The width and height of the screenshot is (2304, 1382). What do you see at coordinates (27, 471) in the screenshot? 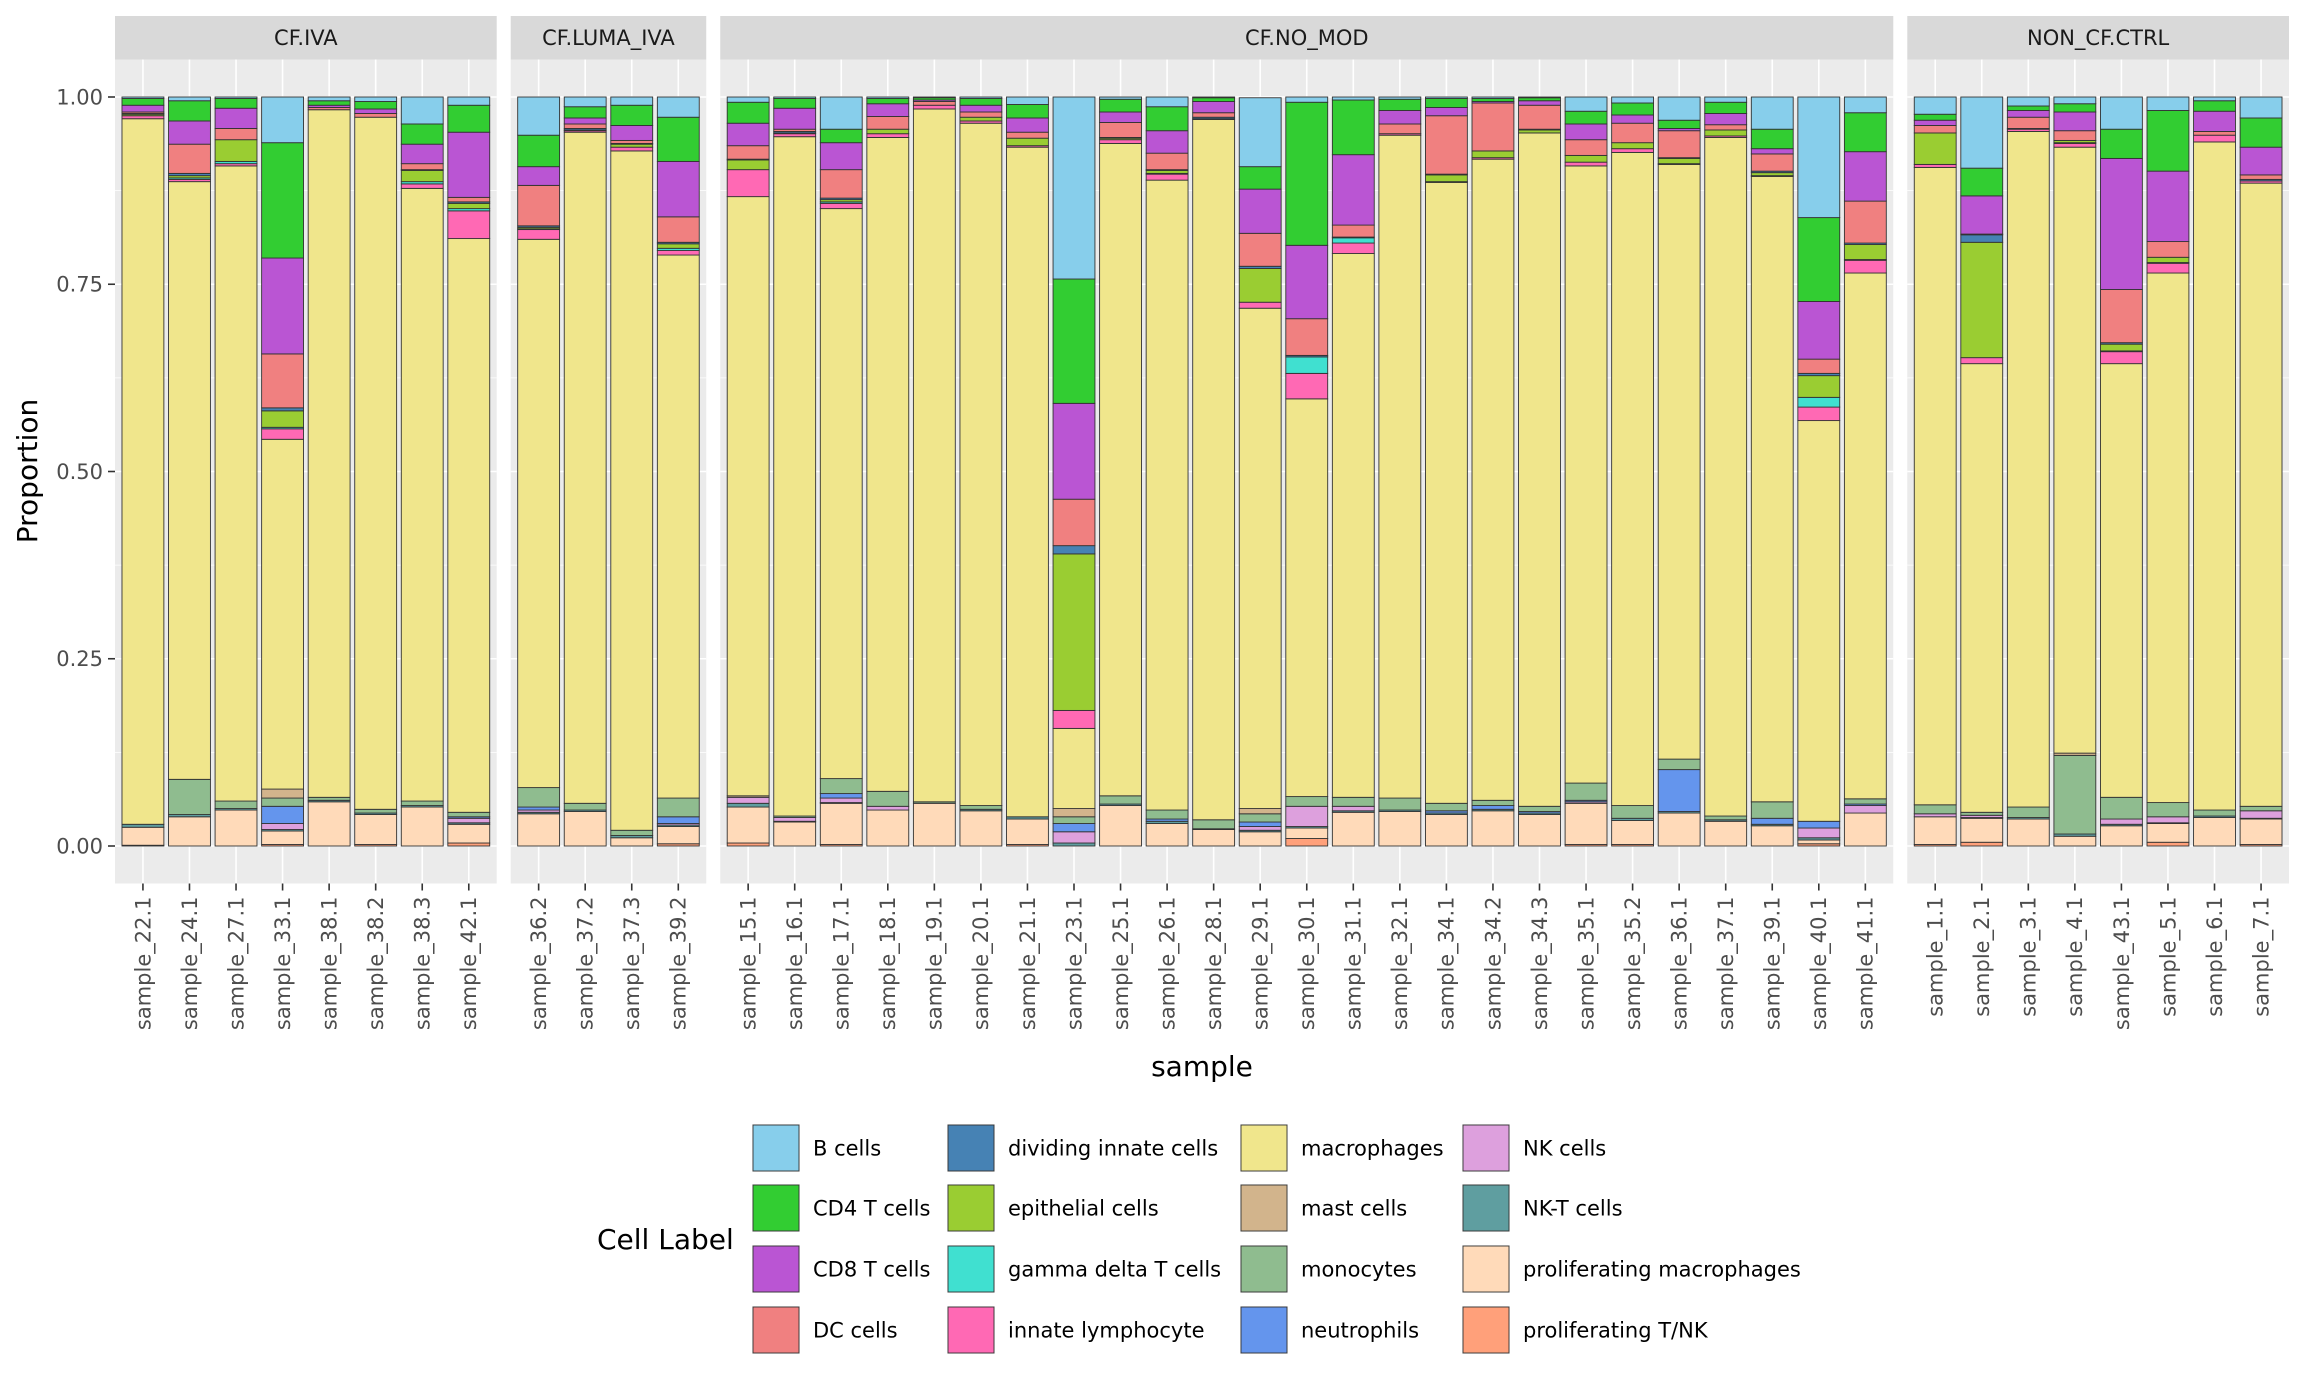
I see `y-axis-title: Proportion` at bounding box center [27, 471].